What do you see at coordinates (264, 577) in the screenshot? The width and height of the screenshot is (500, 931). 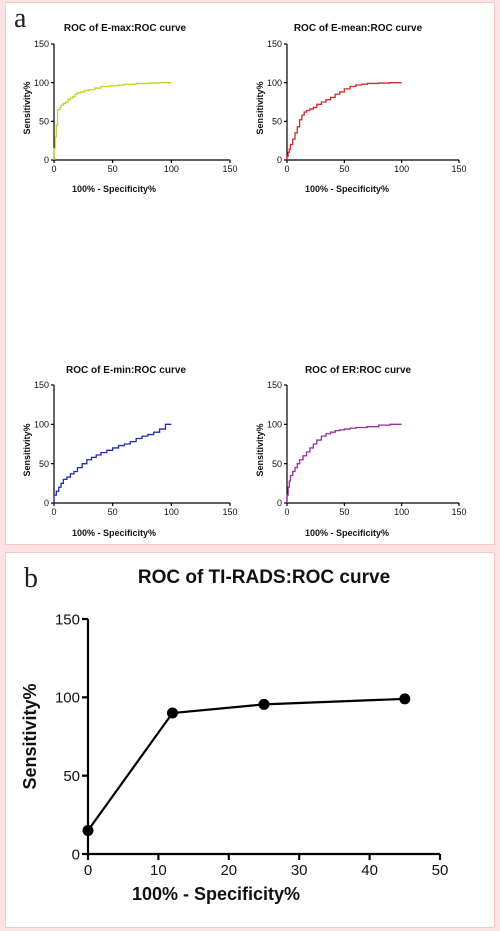 I see `chart-title: ROC of TI-RADS:ROC curve` at bounding box center [264, 577].